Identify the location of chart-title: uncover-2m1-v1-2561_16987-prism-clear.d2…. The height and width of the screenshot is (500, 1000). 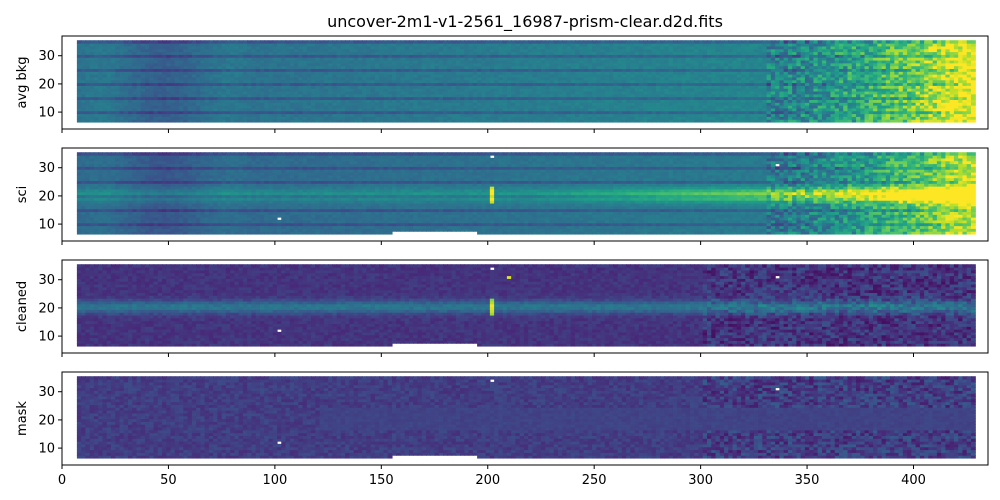
(525, 22).